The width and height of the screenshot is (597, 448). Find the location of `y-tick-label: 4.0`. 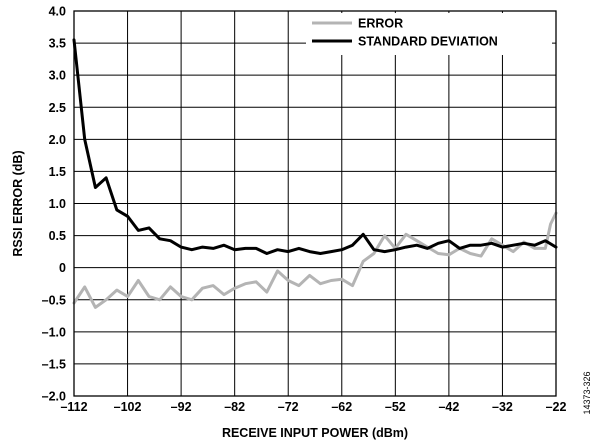

y-tick-label: 4.0 is located at coordinates (57, 12).